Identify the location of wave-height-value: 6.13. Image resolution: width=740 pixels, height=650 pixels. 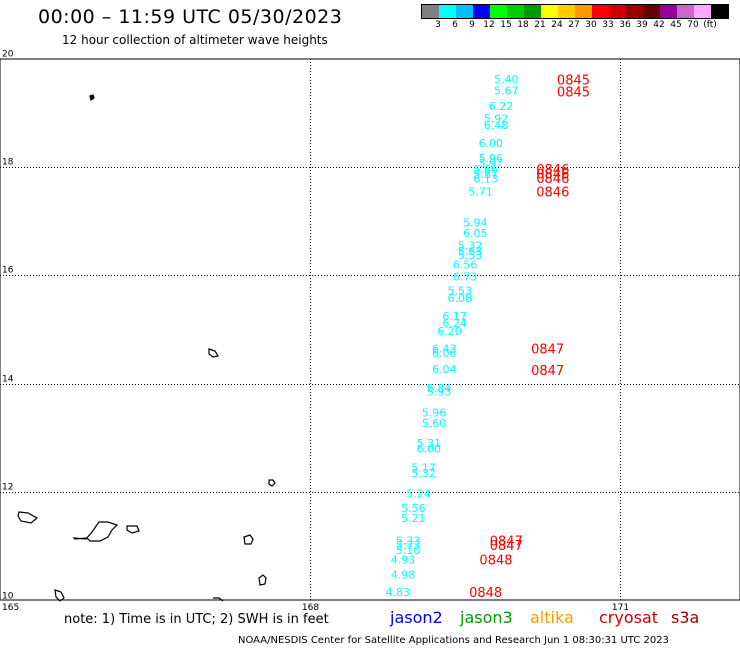
(485, 179).